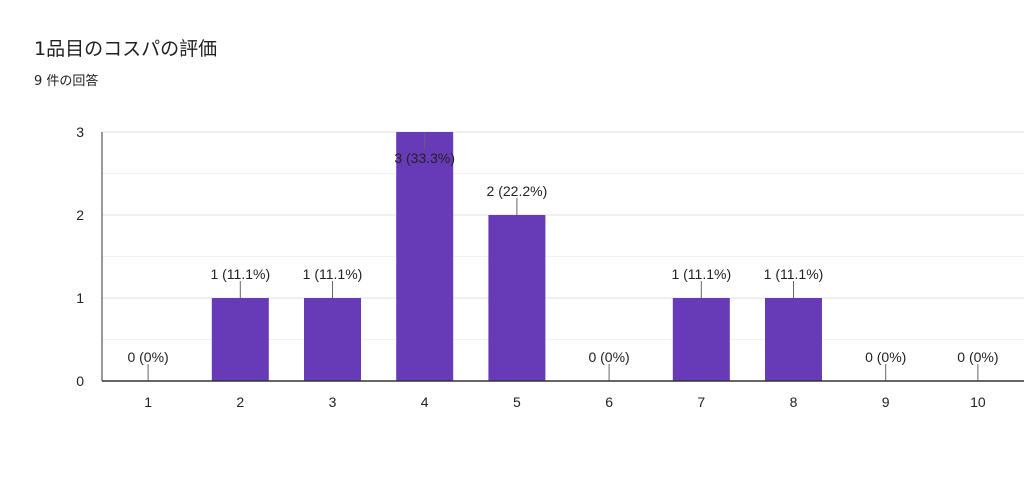 The image size is (1024, 486). Describe the element at coordinates (517, 191) in the screenshot. I see `data-label: 2 (22.2%)` at that location.